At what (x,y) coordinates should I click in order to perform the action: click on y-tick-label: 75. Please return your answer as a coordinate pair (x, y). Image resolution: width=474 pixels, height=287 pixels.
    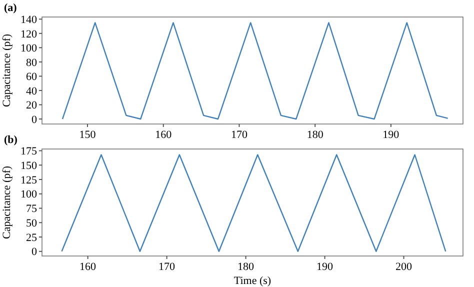
    Looking at the image, I should click on (32, 209).